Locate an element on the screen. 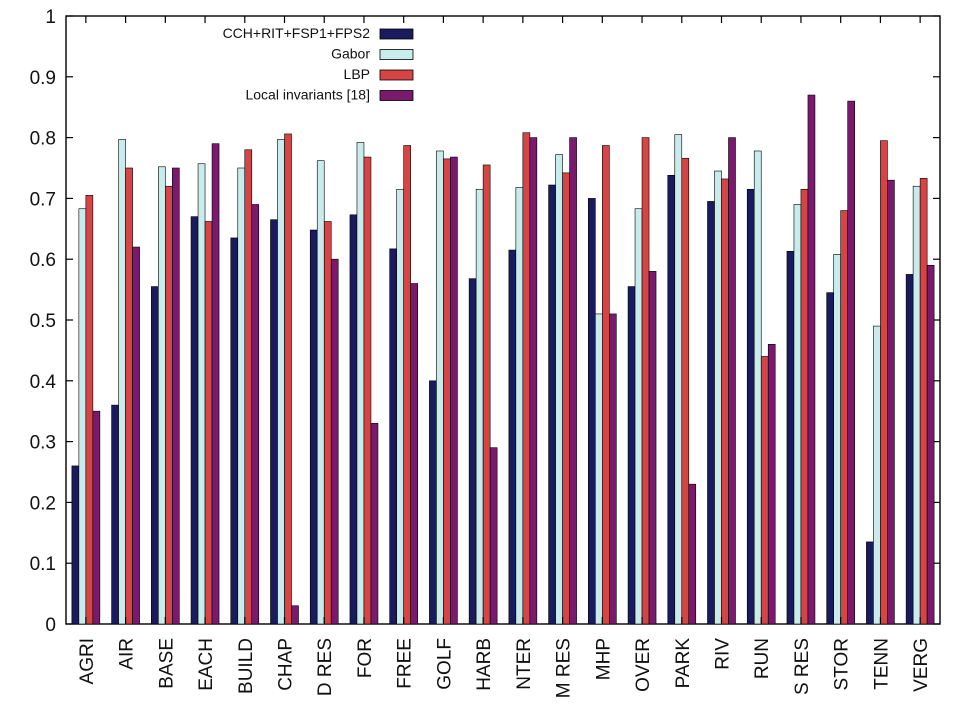 The width and height of the screenshot is (959, 706). x-tick-label: CHAP is located at coordinates (286, 664).